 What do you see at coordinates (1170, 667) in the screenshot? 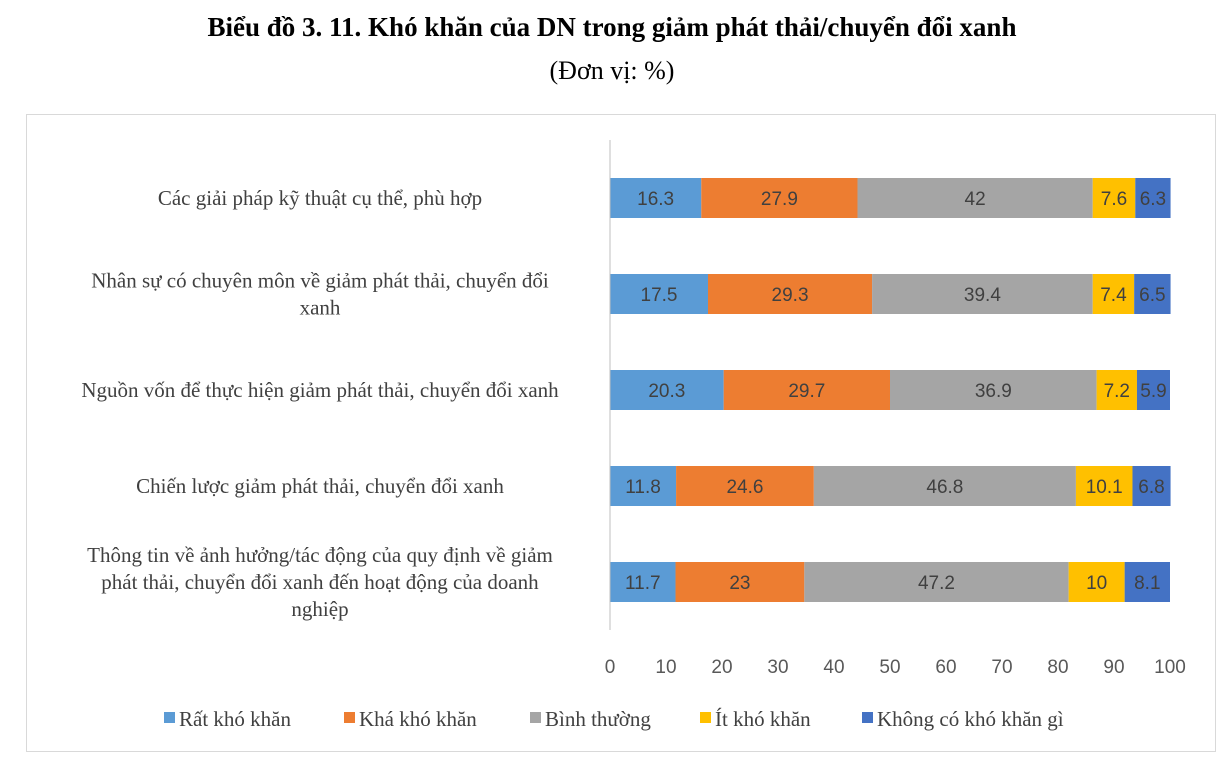
I see `x-tick-label: 100` at bounding box center [1170, 667].